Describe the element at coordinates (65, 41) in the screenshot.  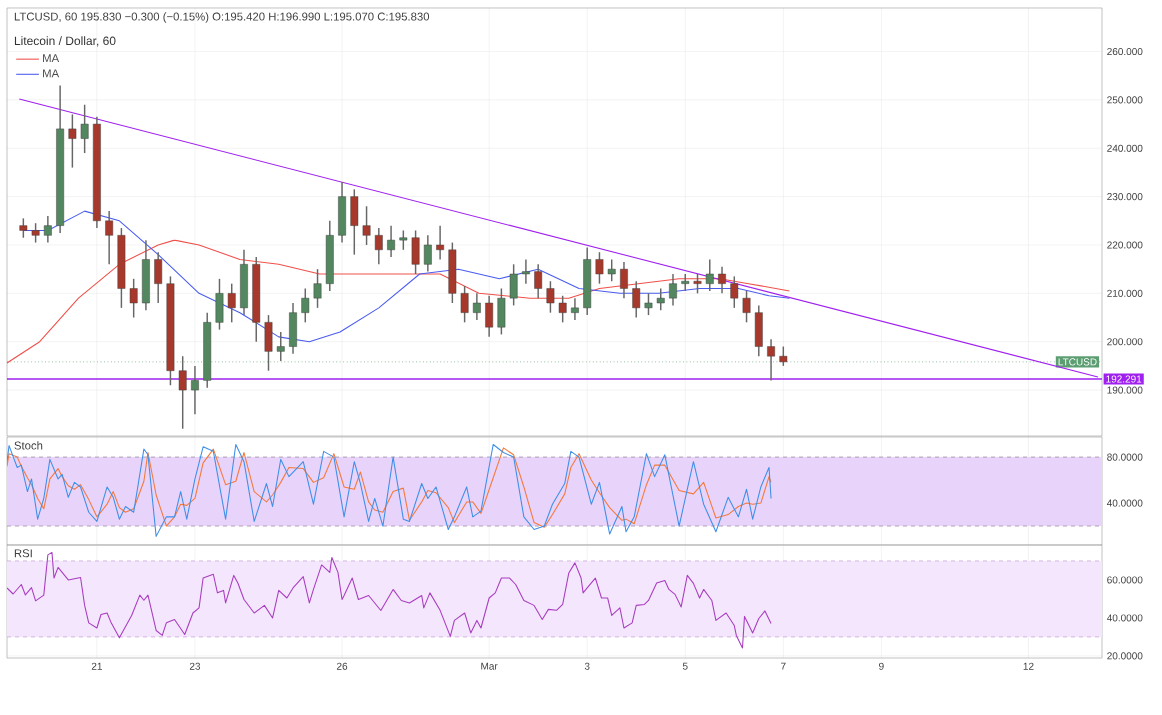
I see `text: Litecoin / Dollar, 60` at that location.